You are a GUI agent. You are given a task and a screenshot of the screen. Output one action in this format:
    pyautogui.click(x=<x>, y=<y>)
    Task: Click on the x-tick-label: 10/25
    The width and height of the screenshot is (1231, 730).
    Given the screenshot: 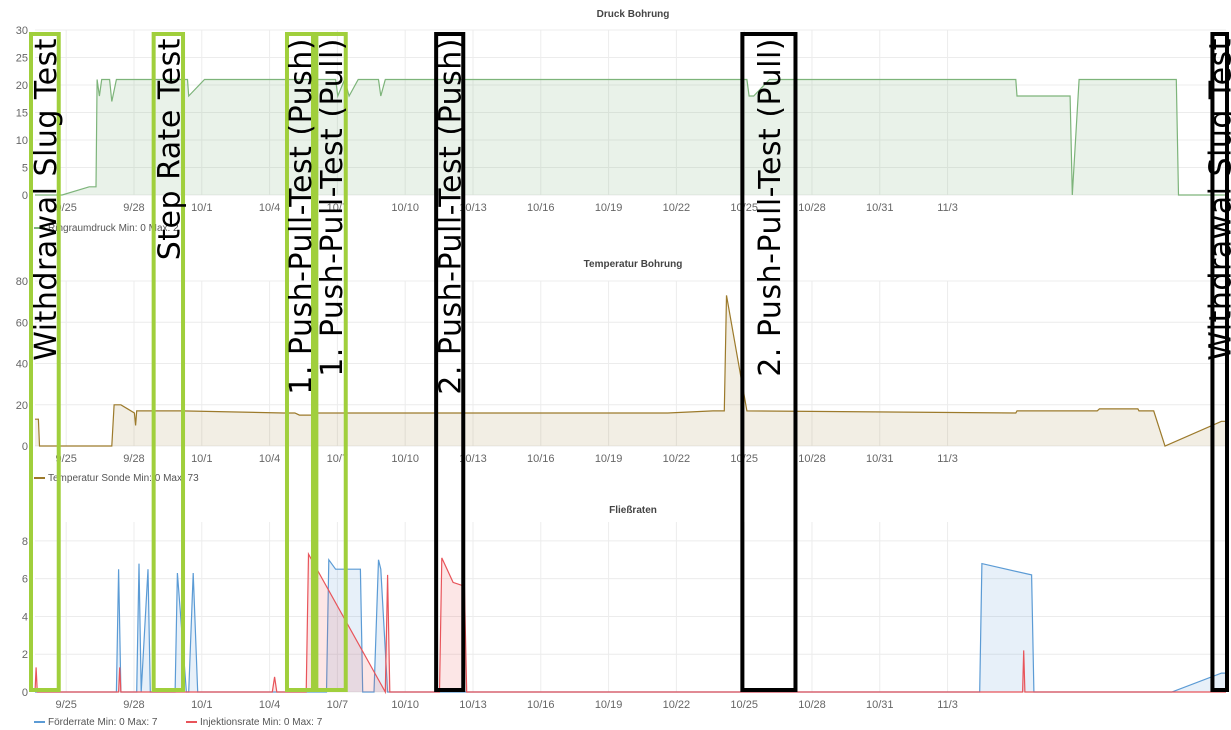 What is the action you would take?
    pyautogui.click(x=744, y=705)
    